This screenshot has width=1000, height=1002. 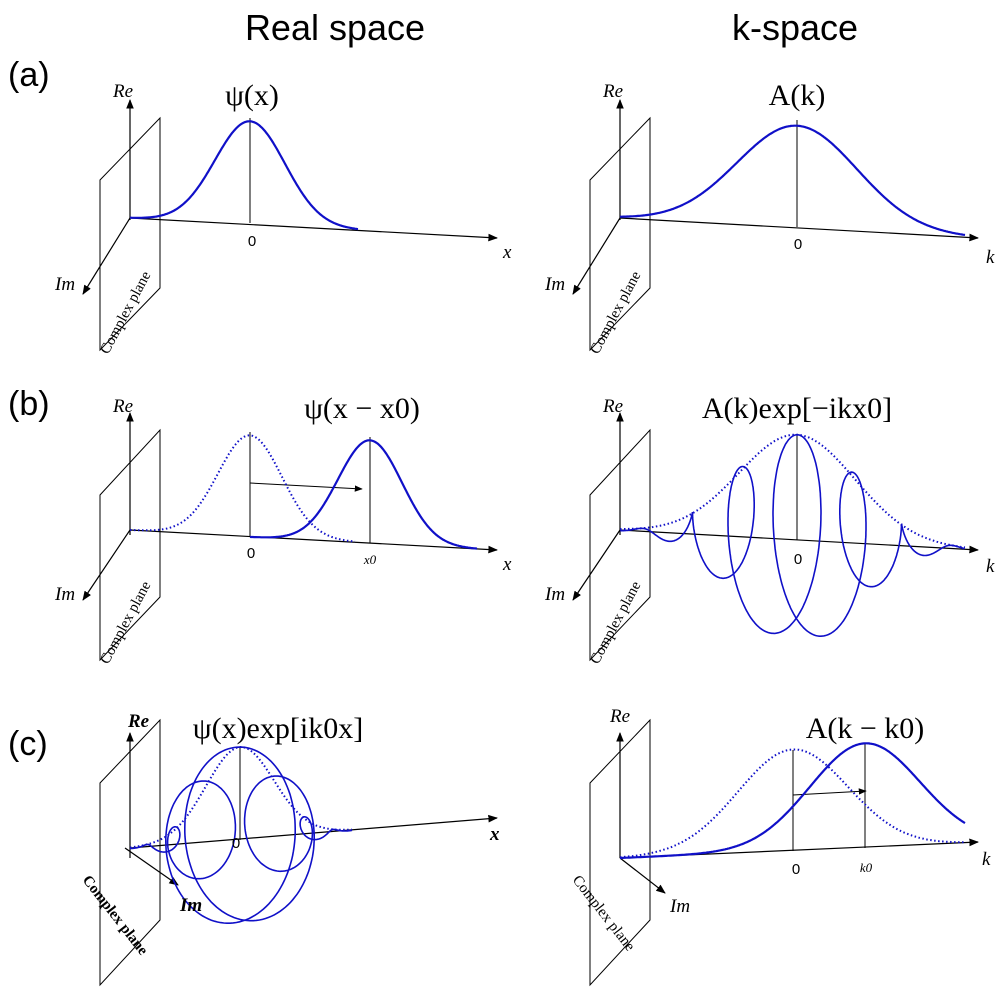 I want to click on panel-a-real: Re Im x 0 Complex plane ψ(x), so click(x=283, y=218).